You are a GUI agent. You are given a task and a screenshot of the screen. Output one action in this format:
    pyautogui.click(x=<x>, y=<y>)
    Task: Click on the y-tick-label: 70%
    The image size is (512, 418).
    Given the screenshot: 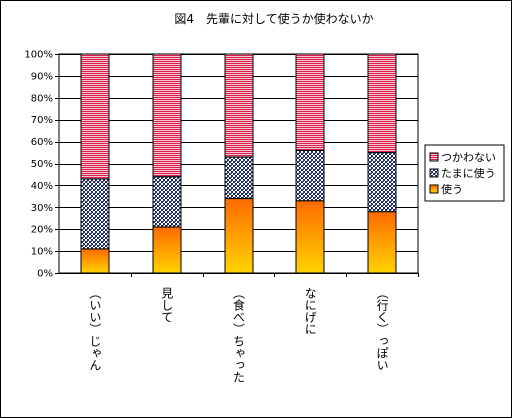 What is the action you would take?
    pyautogui.click(x=42, y=120)
    